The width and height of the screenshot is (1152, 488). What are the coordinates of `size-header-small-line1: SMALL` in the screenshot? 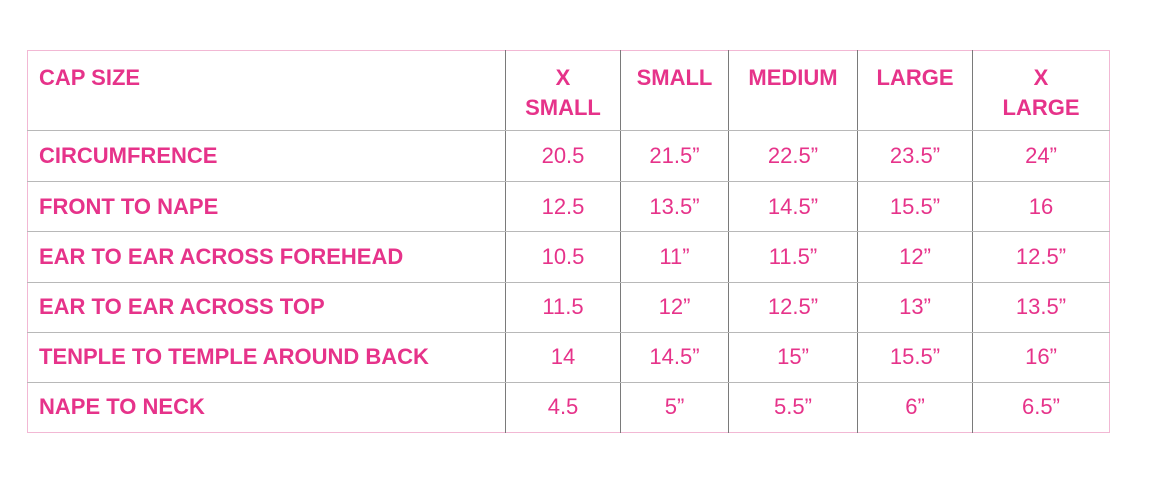 It's located at (674, 77).